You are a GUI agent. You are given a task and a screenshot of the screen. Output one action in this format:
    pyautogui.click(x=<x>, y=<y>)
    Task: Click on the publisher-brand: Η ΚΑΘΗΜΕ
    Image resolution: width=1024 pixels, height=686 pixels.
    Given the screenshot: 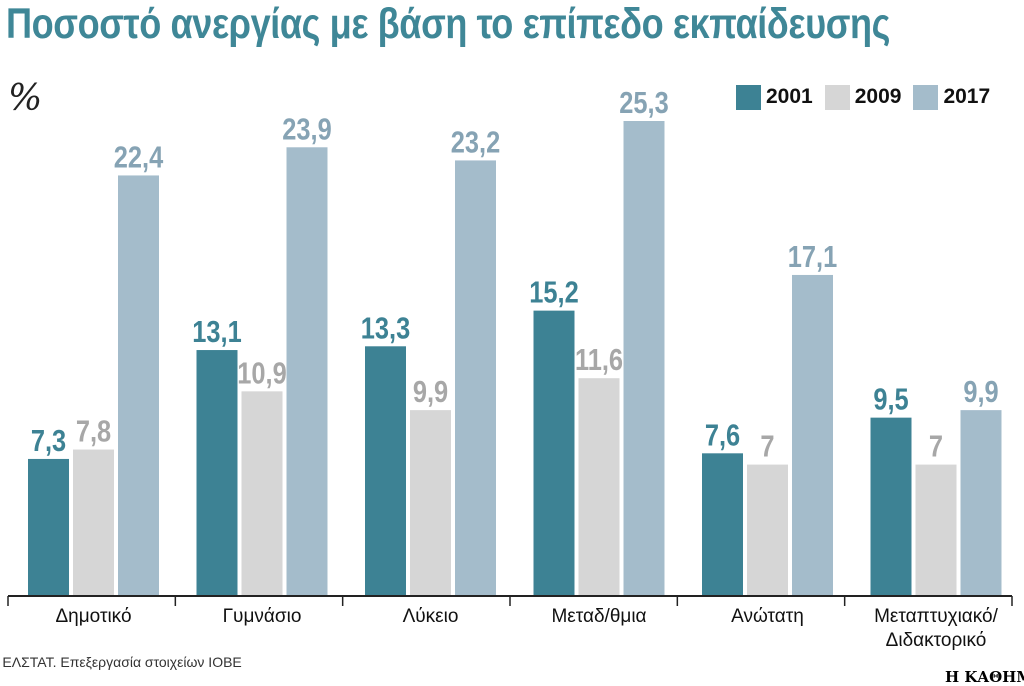 What is the action you would take?
    pyautogui.click(x=984, y=677)
    